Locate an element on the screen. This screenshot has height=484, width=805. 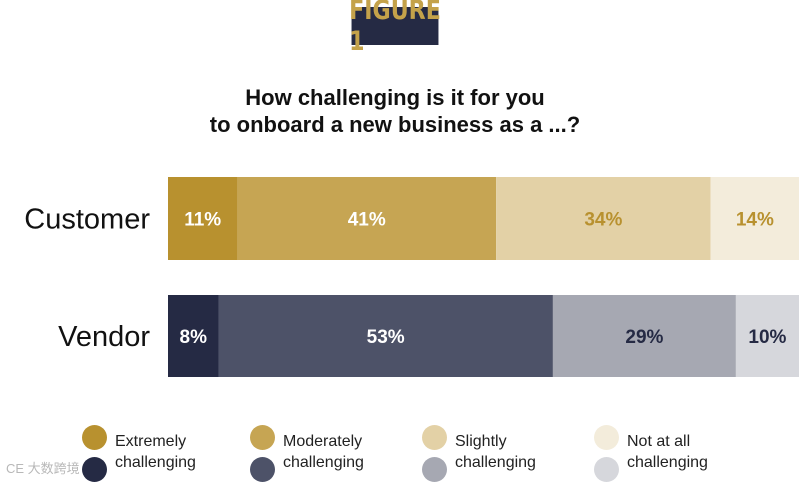
data-label-customer-slightly: 34% is located at coordinates (603, 220).